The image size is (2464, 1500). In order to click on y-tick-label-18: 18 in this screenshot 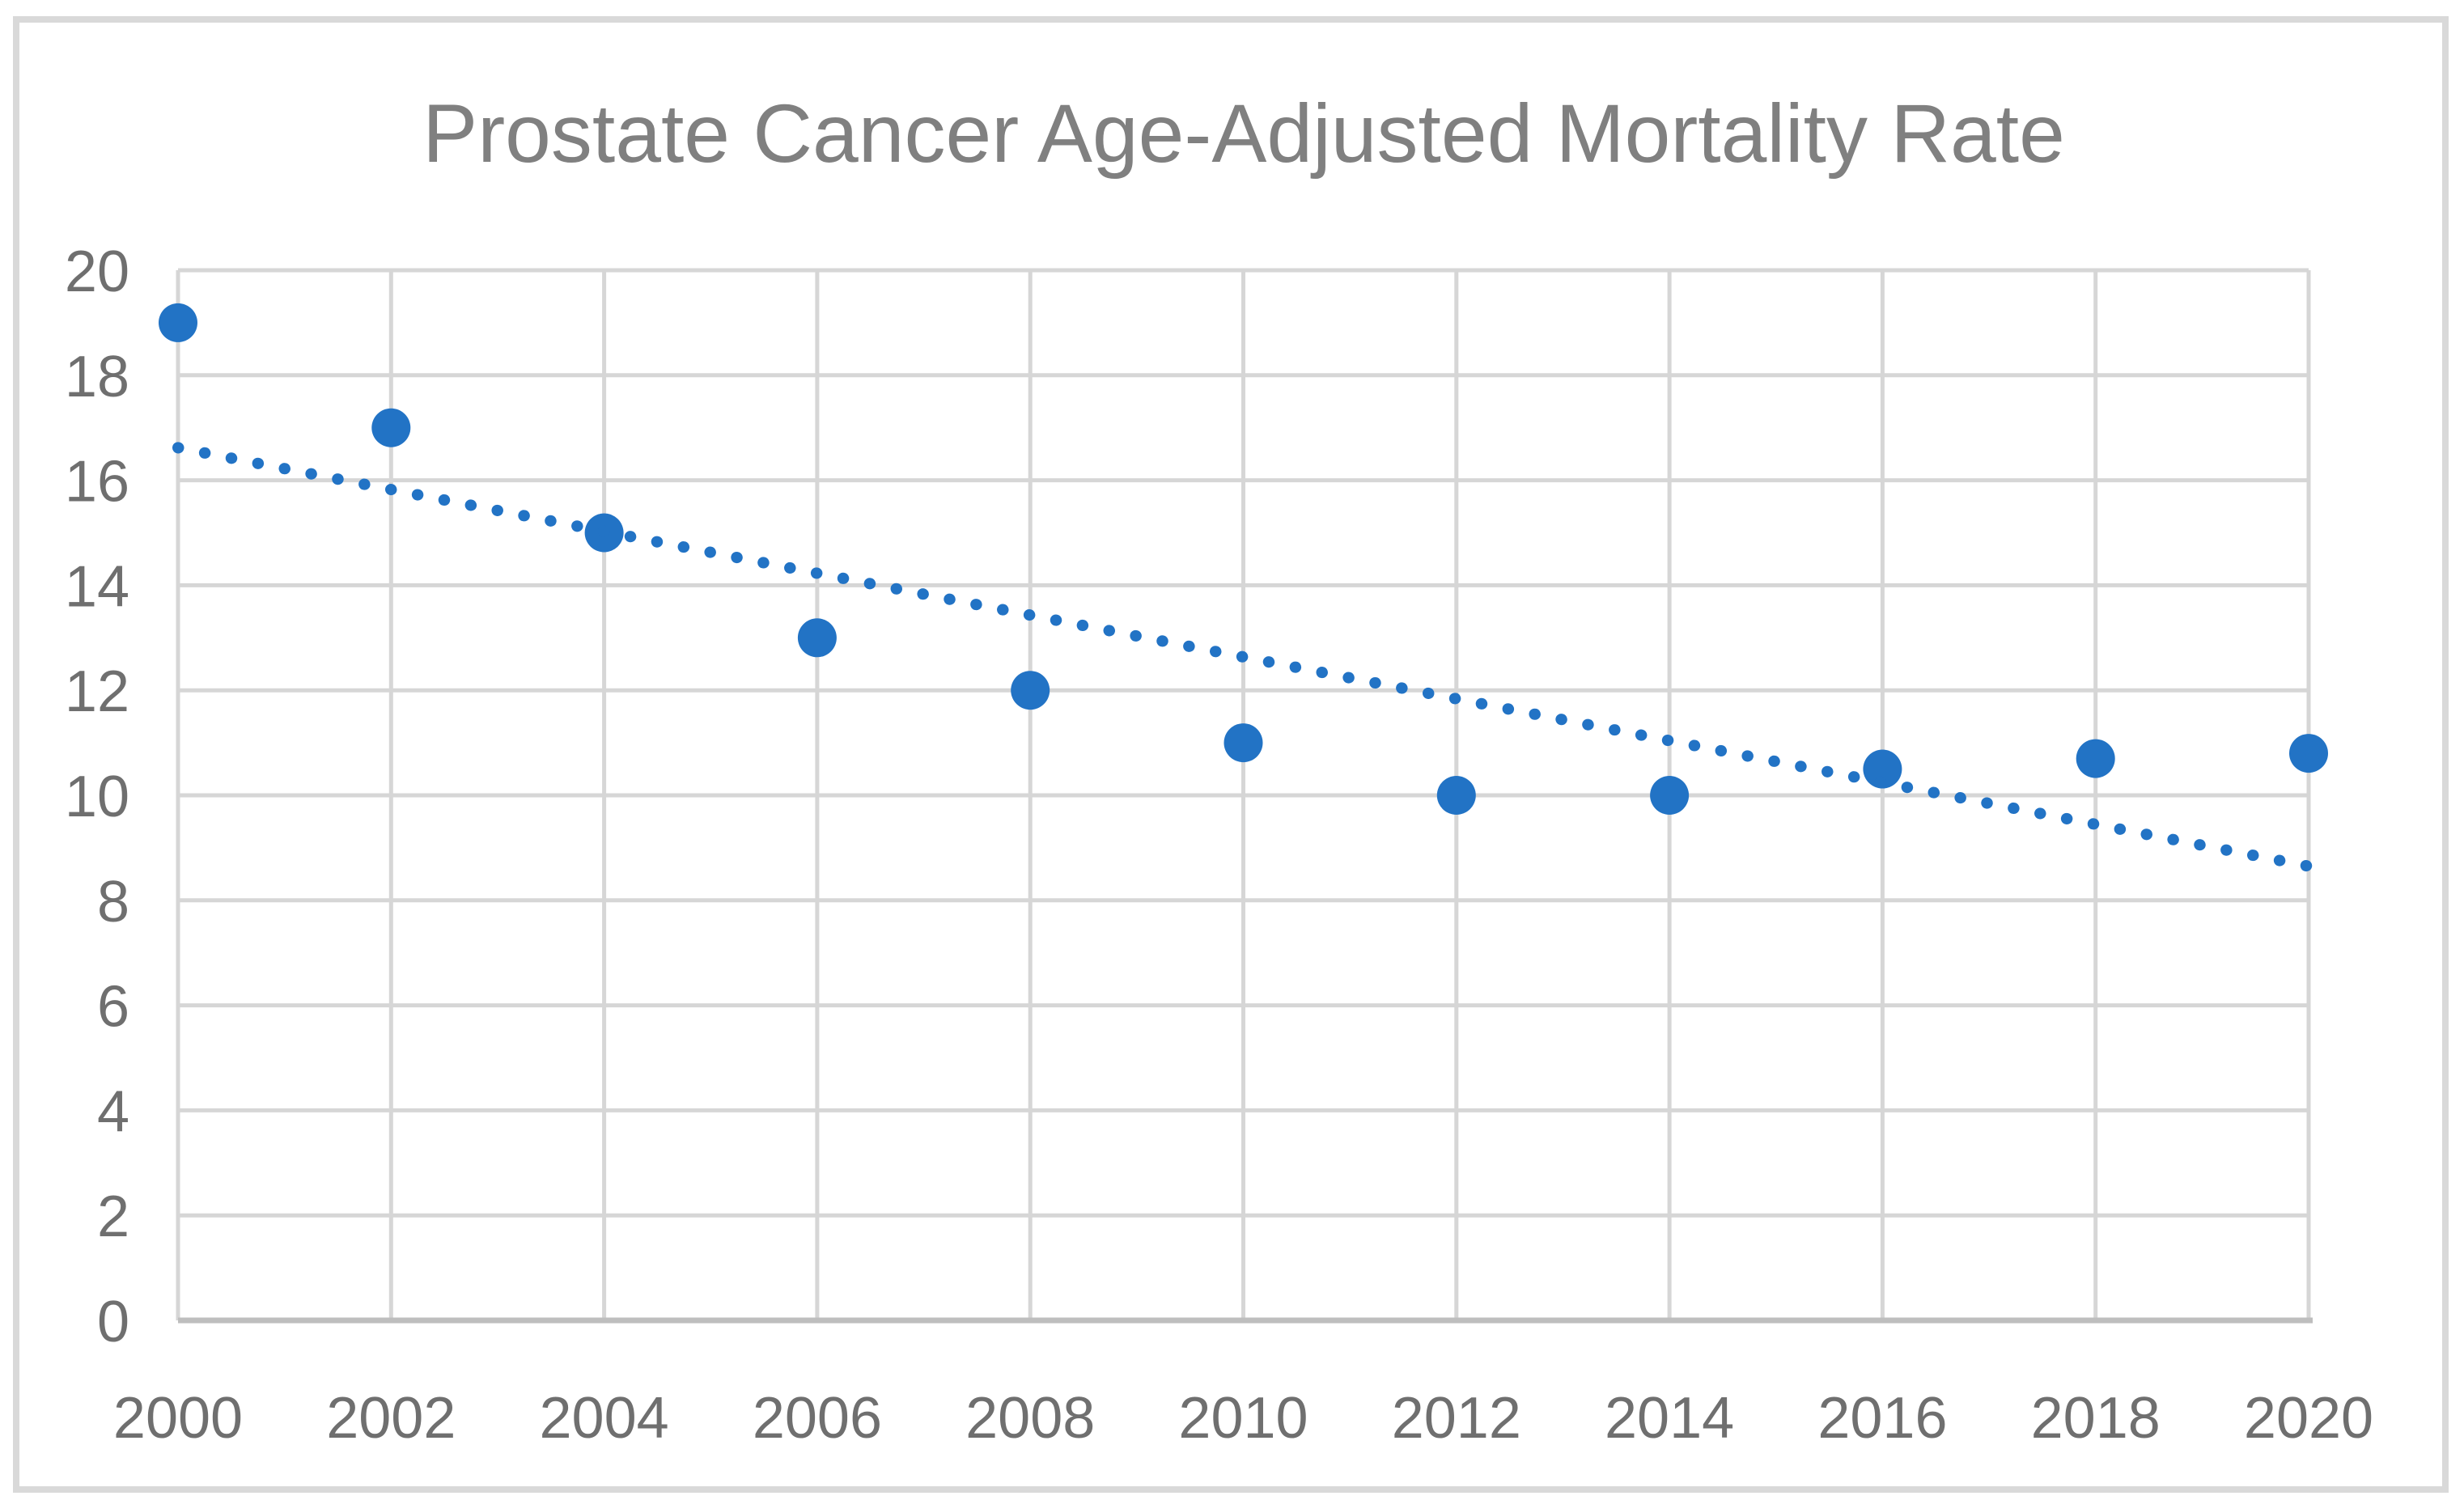, I will do `click(97, 377)`.